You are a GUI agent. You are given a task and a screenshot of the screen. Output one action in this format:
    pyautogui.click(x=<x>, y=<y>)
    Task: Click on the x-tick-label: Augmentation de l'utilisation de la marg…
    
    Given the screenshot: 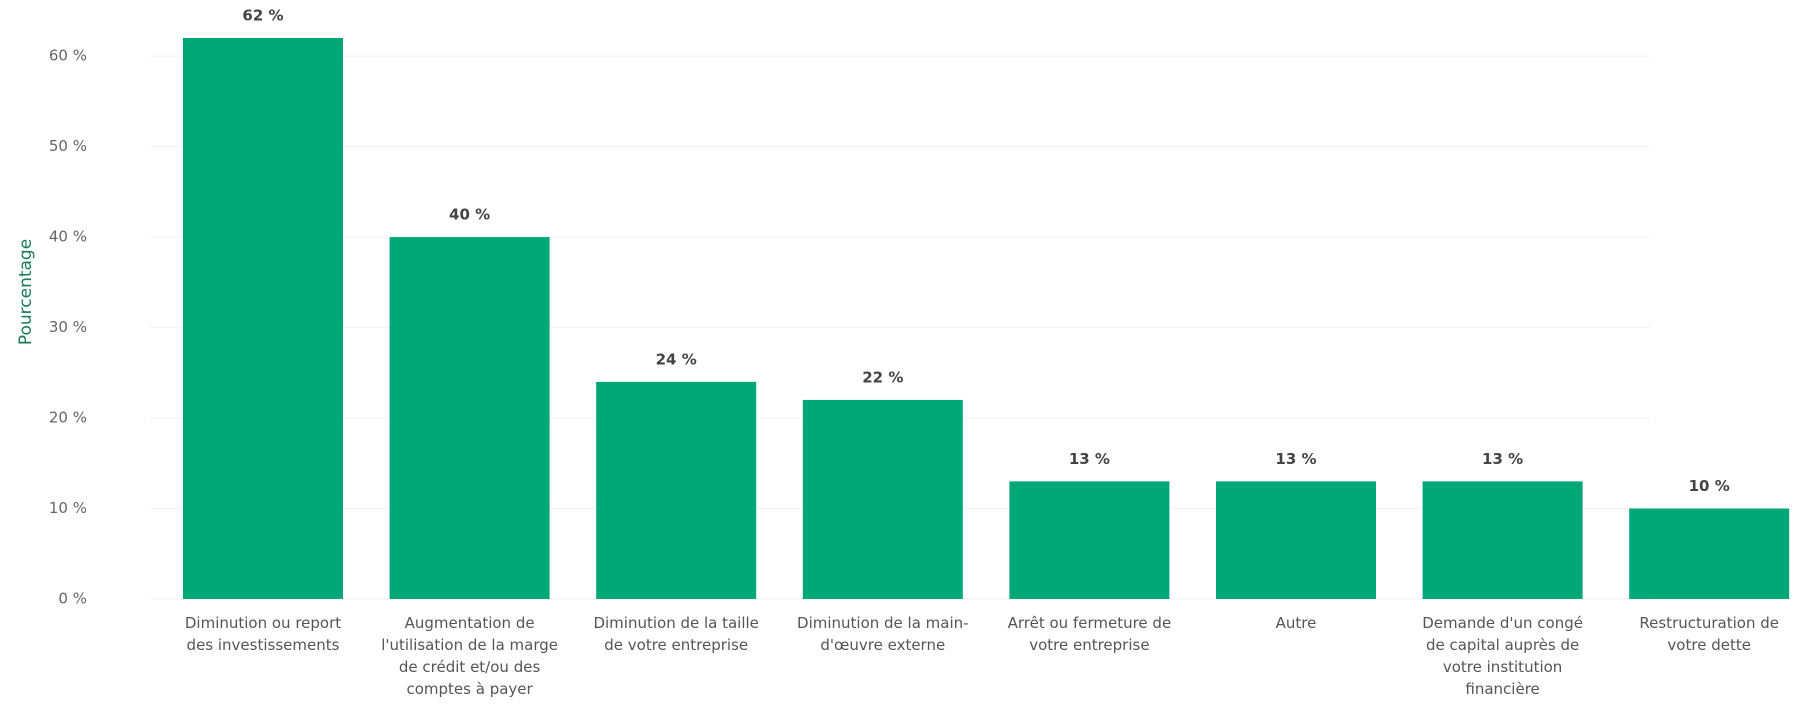 What is the action you would take?
    pyautogui.click(x=469, y=656)
    